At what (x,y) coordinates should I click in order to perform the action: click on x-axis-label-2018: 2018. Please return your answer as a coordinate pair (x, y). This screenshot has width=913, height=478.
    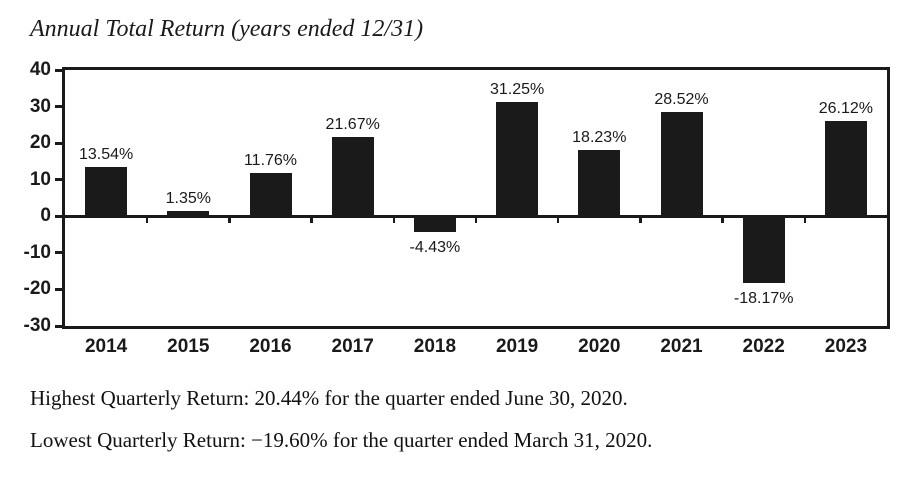
    Looking at the image, I should click on (435, 346).